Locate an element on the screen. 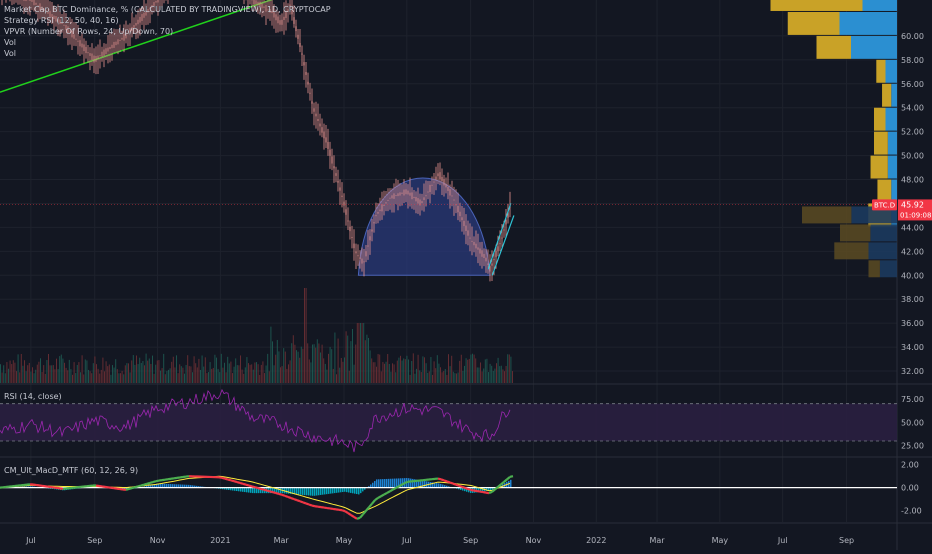 The height and width of the screenshot is (554, 932). time-axis-tick: Mar is located at coordinates (282, 540).